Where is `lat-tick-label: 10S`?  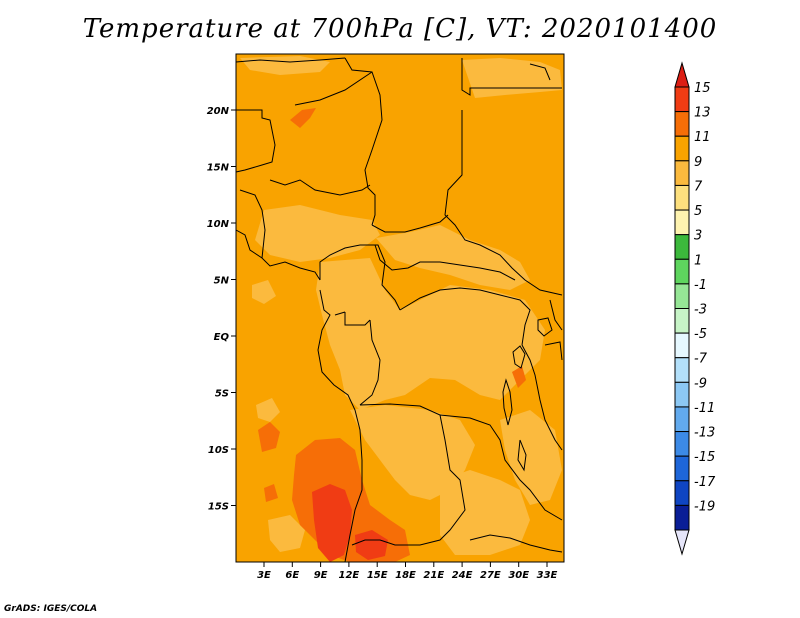
lat-tick-label: 10S is located at coordinates (218, 450).